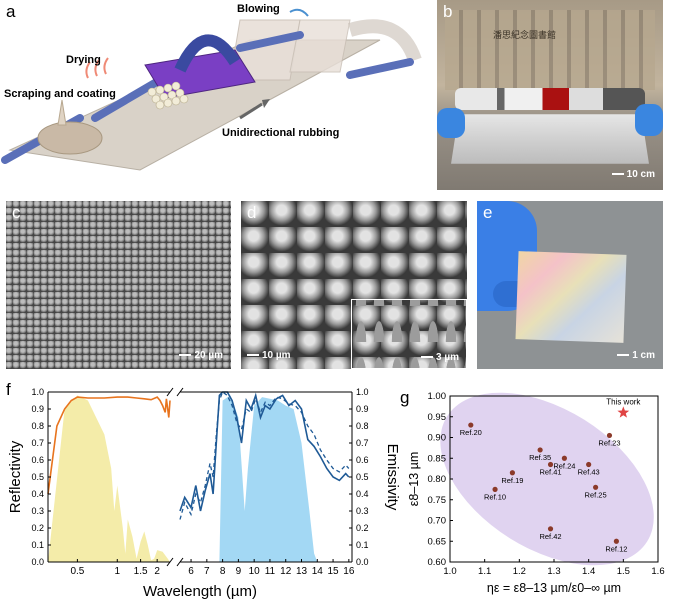 Image resolution: width=685 pixels, height=607 pixels. I want to click on panel-g-label: g, so click(405, 397).